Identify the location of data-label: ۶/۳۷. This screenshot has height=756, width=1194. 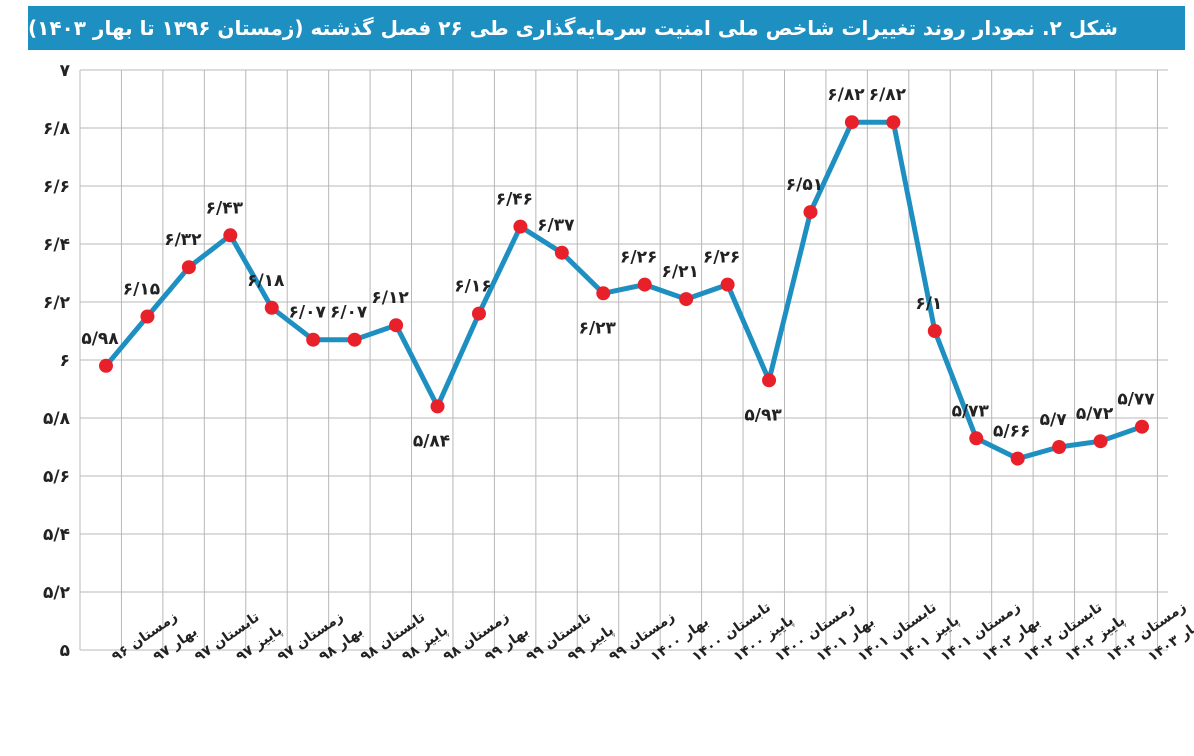
(556, 226).